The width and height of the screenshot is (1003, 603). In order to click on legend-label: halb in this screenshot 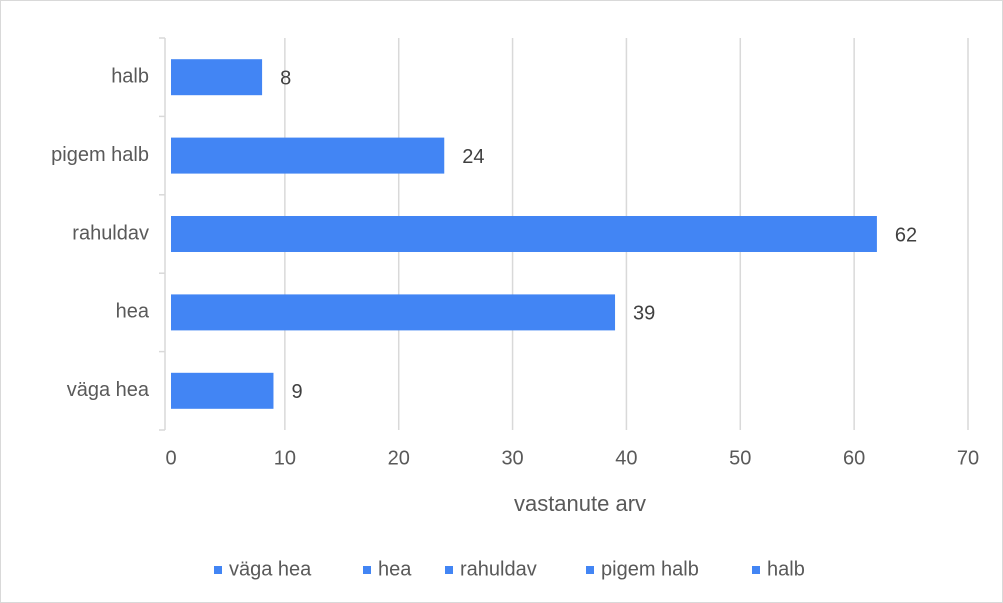, I will do `click(786, 569)`.